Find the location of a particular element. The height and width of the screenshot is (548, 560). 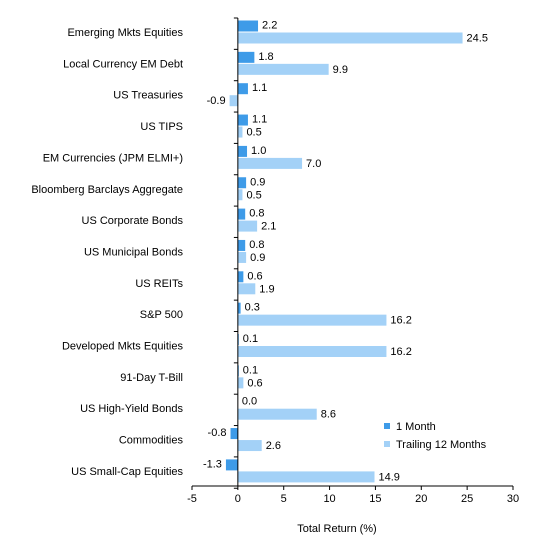

data-label-1-month: 1.0 is located at coordinates (258, 151).